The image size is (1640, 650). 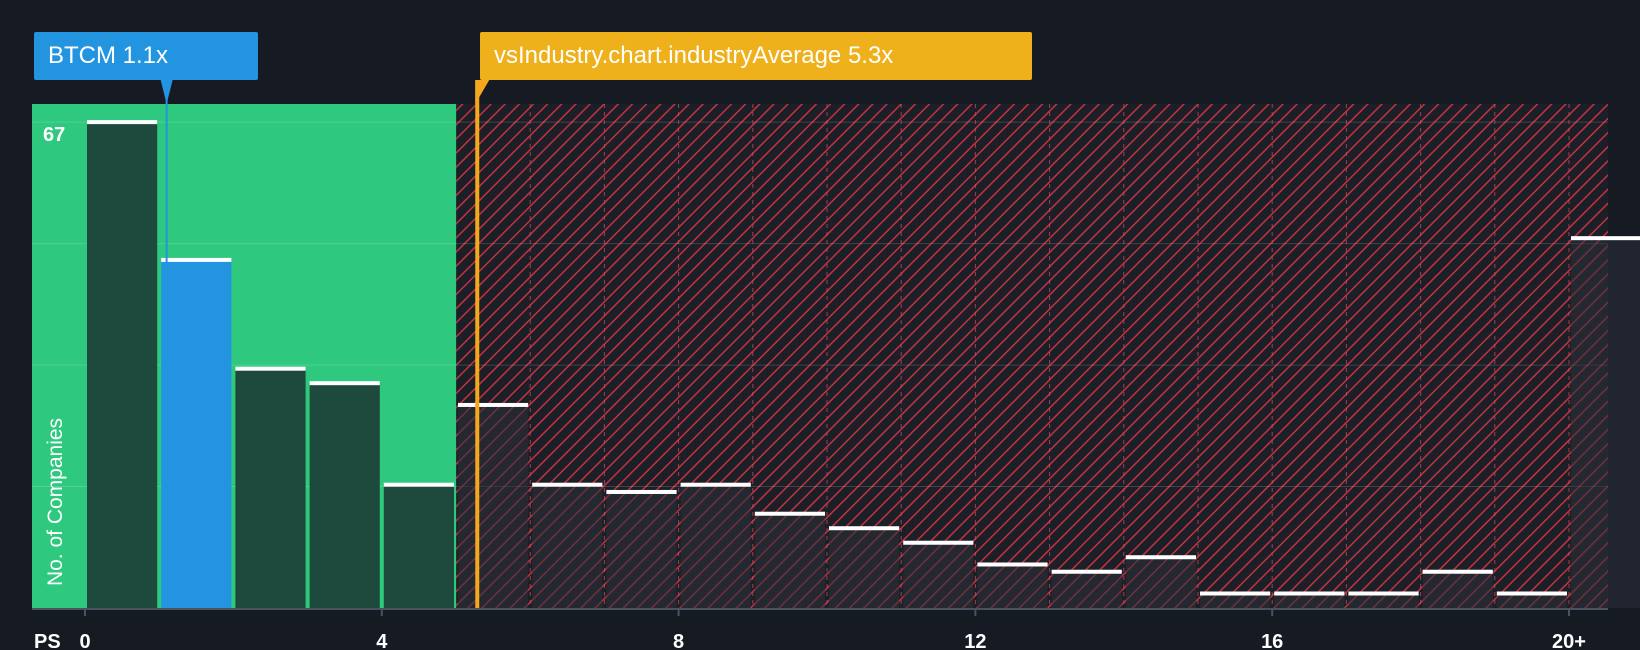 What do you see at coordinates (477, 344) in the screenshot?
I see `industry-average-line` at bounding box center [477, 344].